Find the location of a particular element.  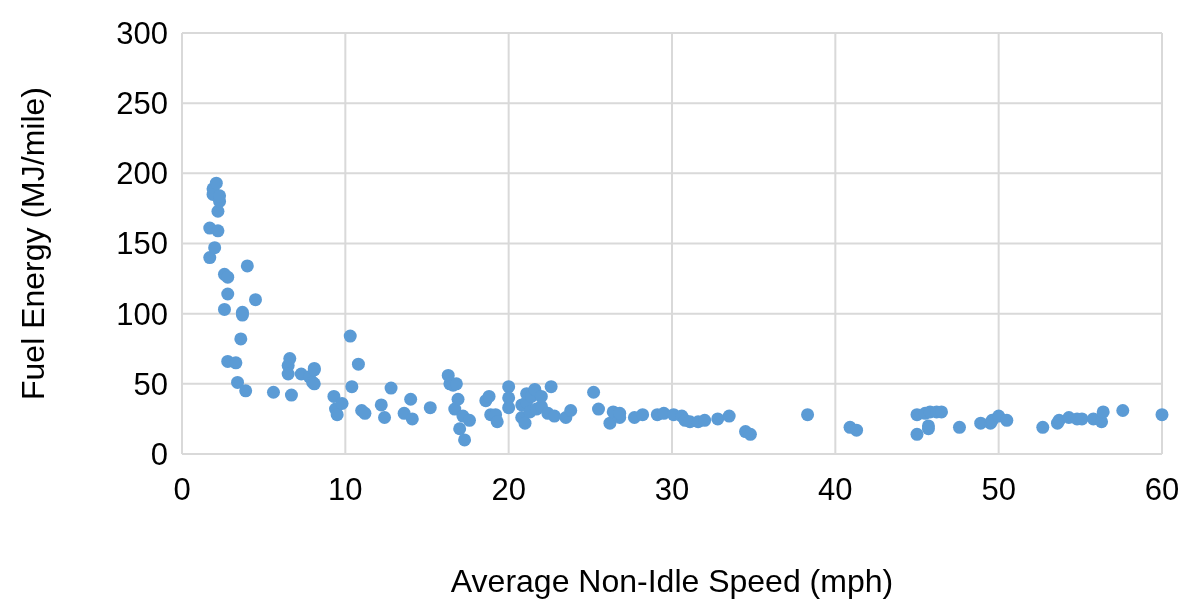

y-tick-label: 250 is located at coordinates (142, 104).